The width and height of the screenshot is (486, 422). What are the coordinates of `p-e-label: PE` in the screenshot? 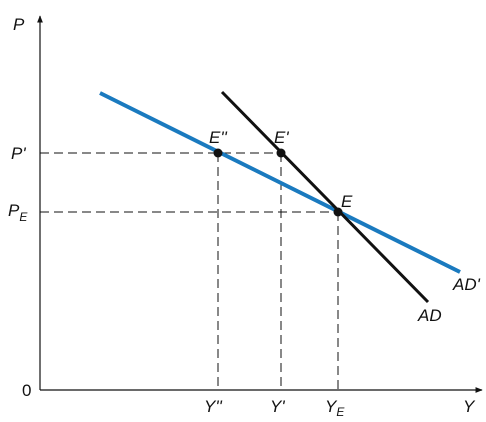 It's located at (18, 212).